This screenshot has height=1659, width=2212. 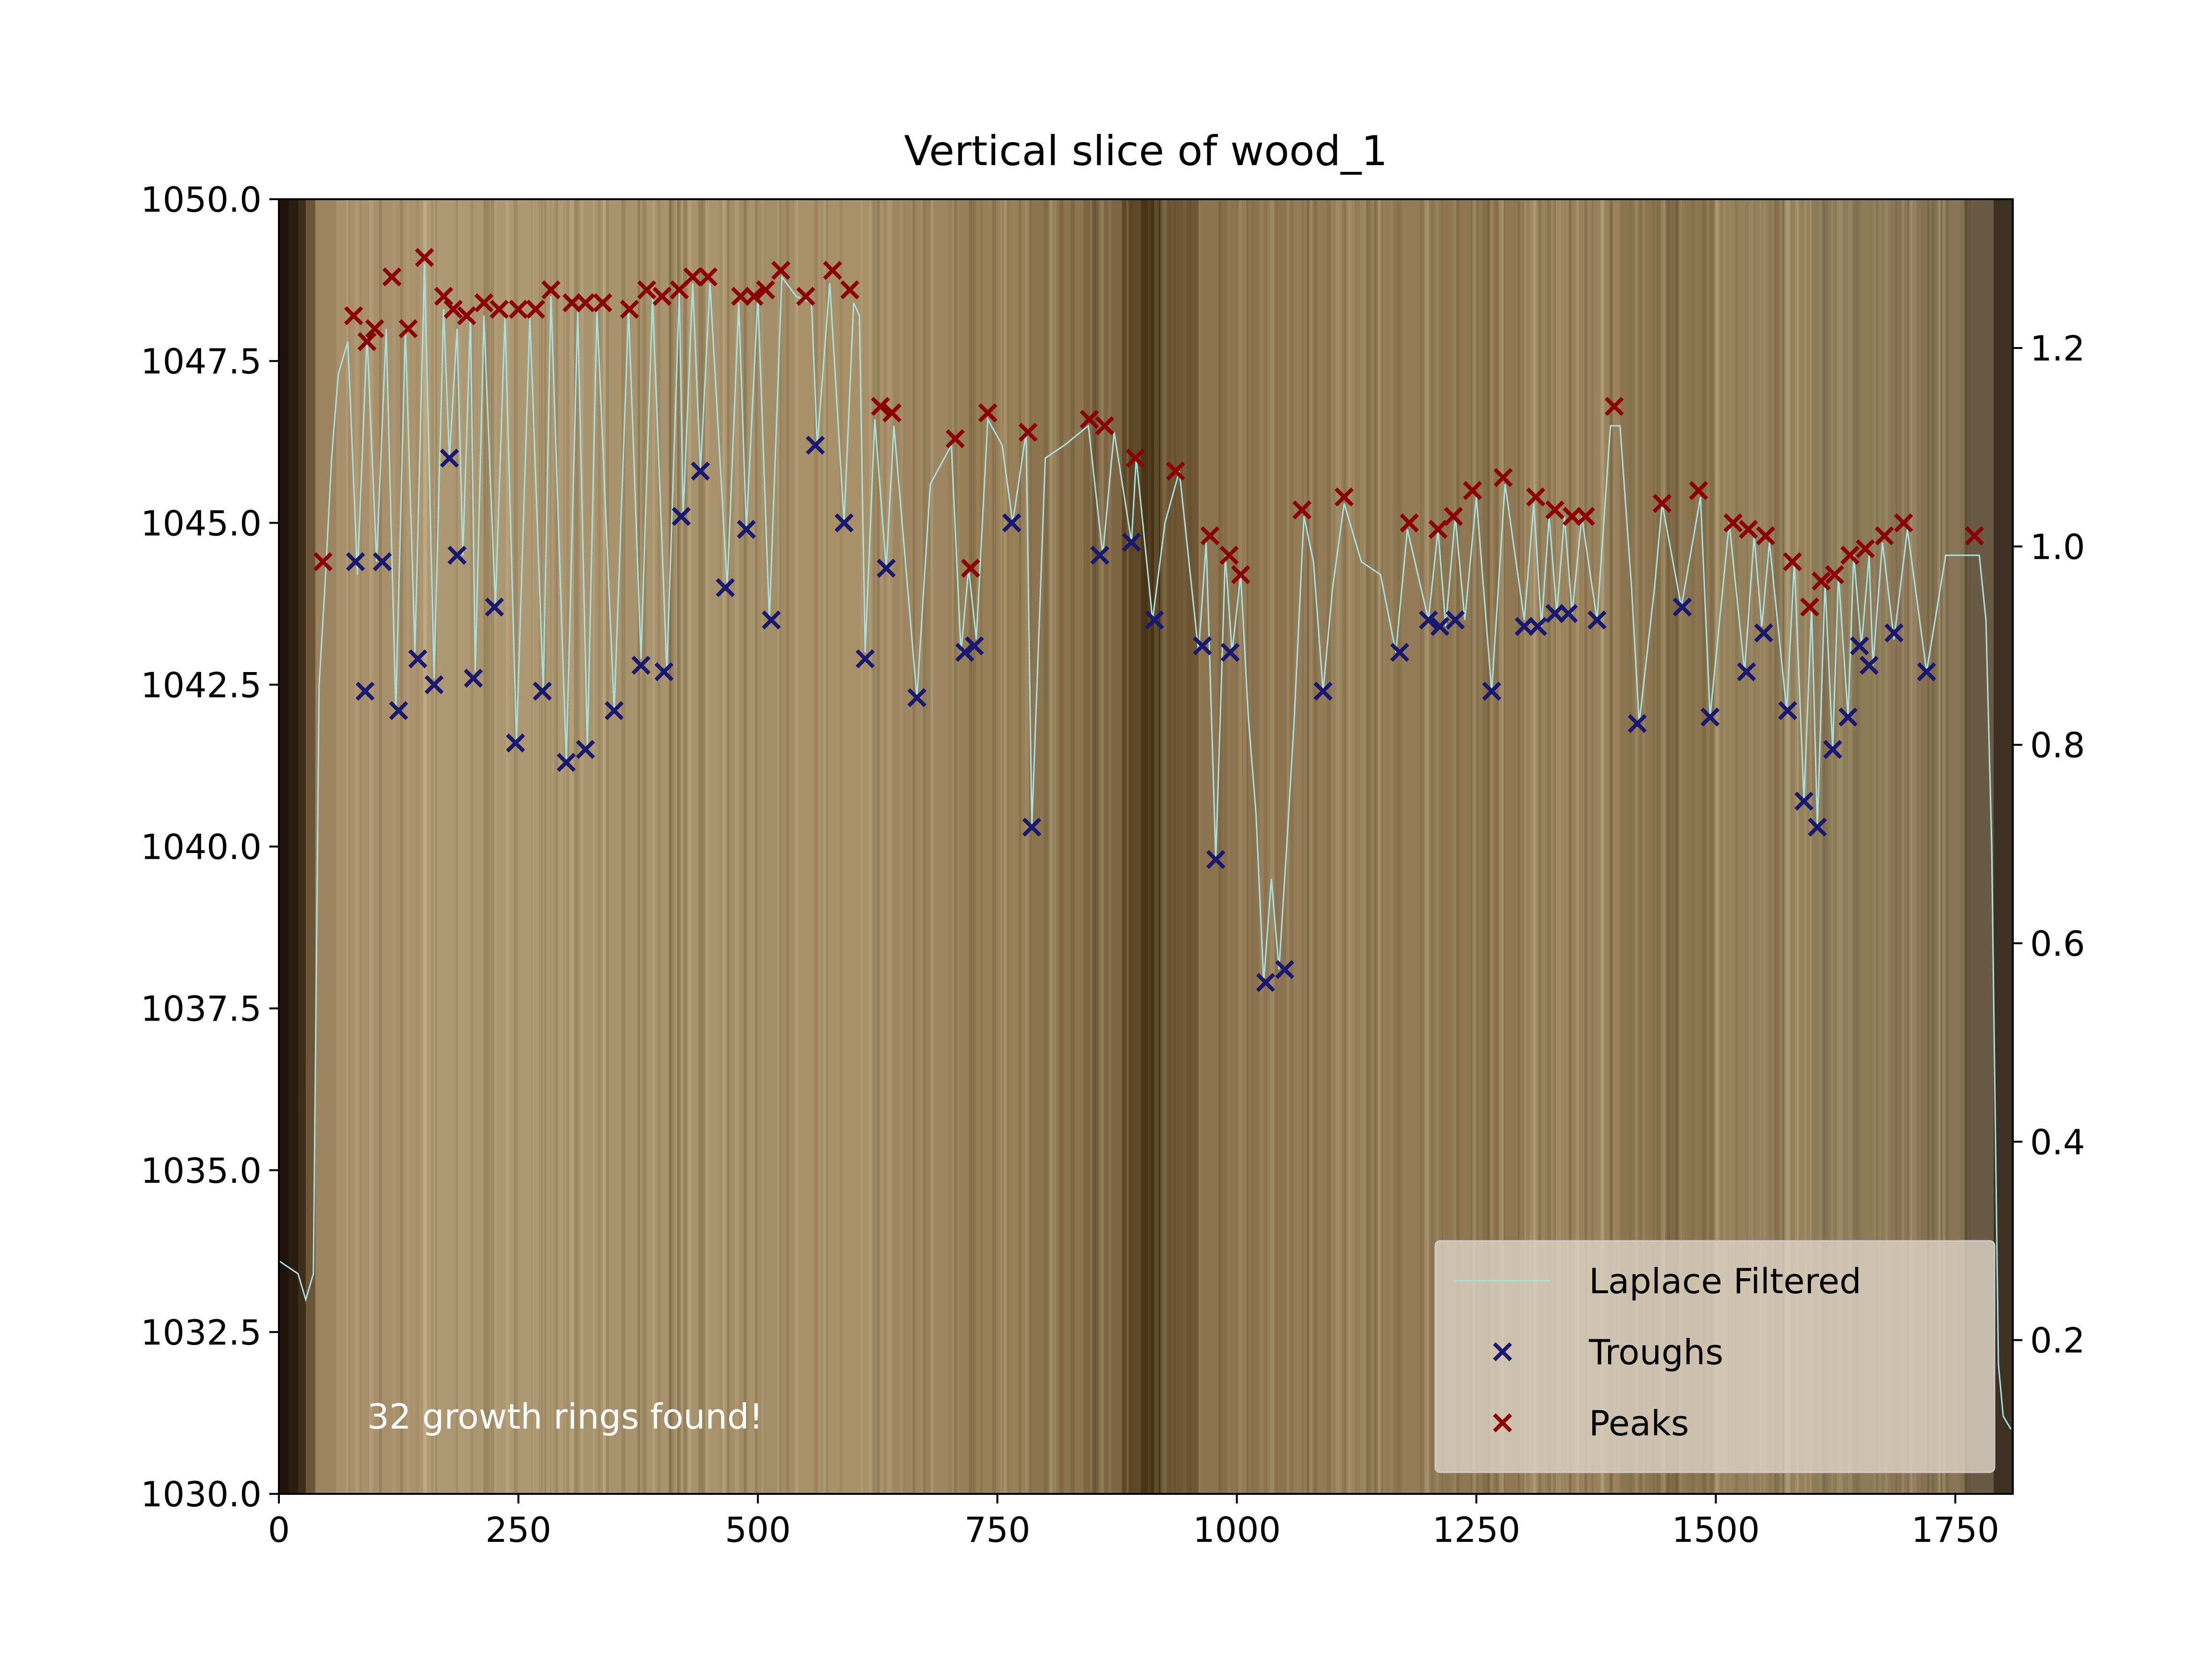 What do you see at coordinates (201, 362) in the screenshot?
I see `y-tick-label: 1047.5` at bounding box center [201, 362].